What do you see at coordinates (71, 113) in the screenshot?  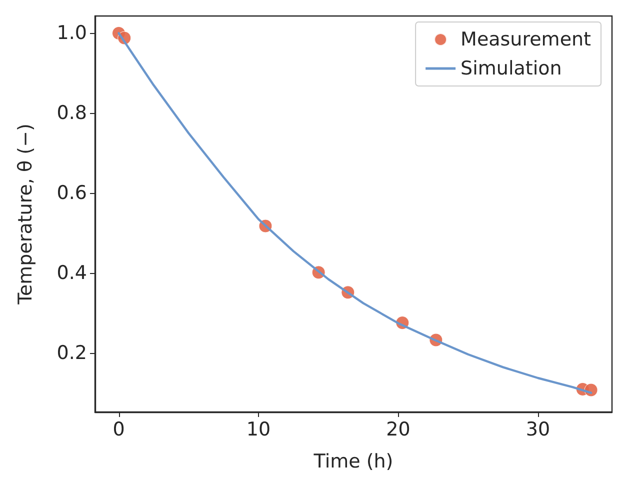 I see `y-tick-label: 0.8` at bounding box center [71, 113].